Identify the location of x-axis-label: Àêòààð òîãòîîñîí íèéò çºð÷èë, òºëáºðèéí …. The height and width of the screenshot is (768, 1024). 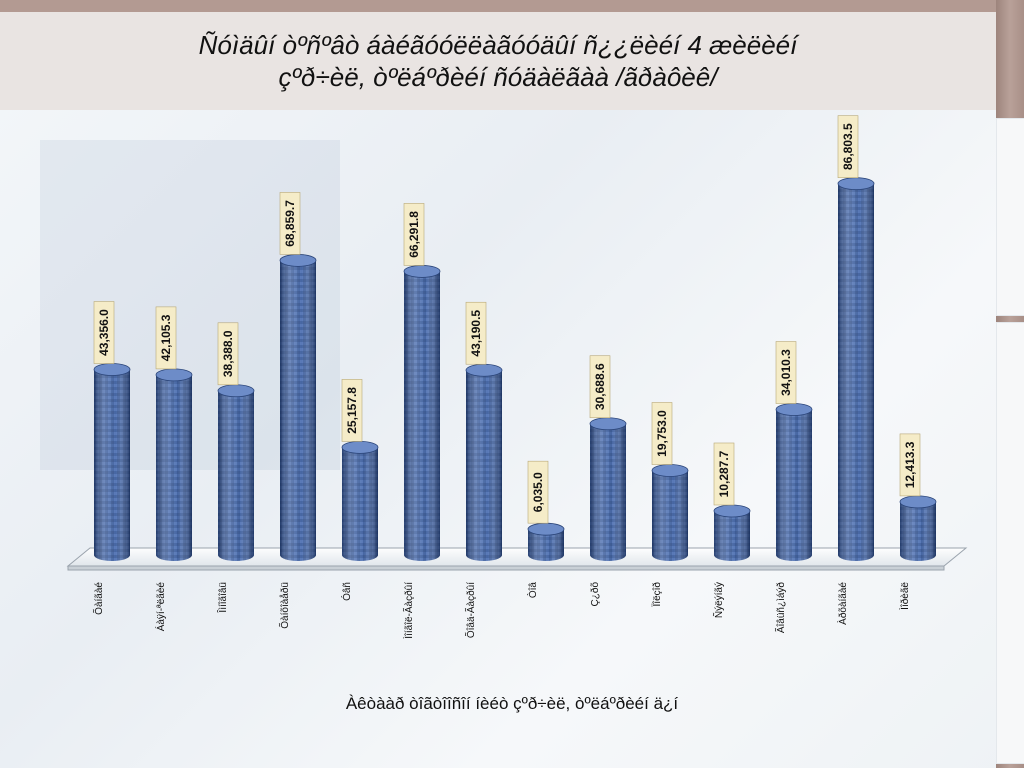
(512, 703).